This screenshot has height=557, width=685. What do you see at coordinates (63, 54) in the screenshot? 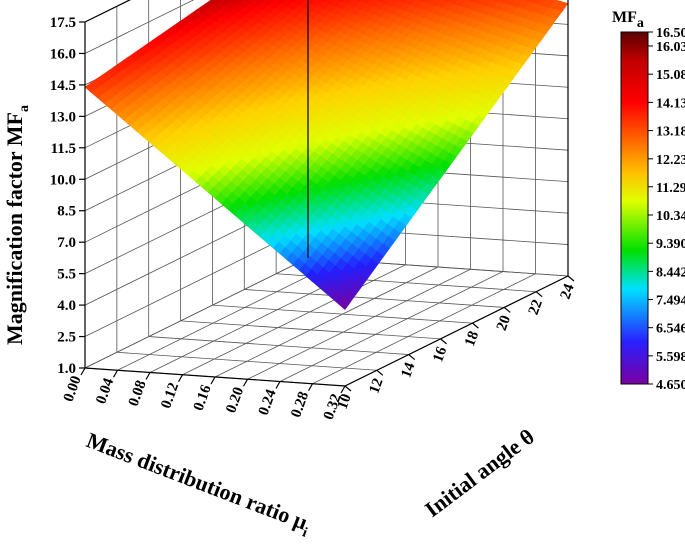
I see `z-tick-label: 16.0` at bounding box center [63, 54].